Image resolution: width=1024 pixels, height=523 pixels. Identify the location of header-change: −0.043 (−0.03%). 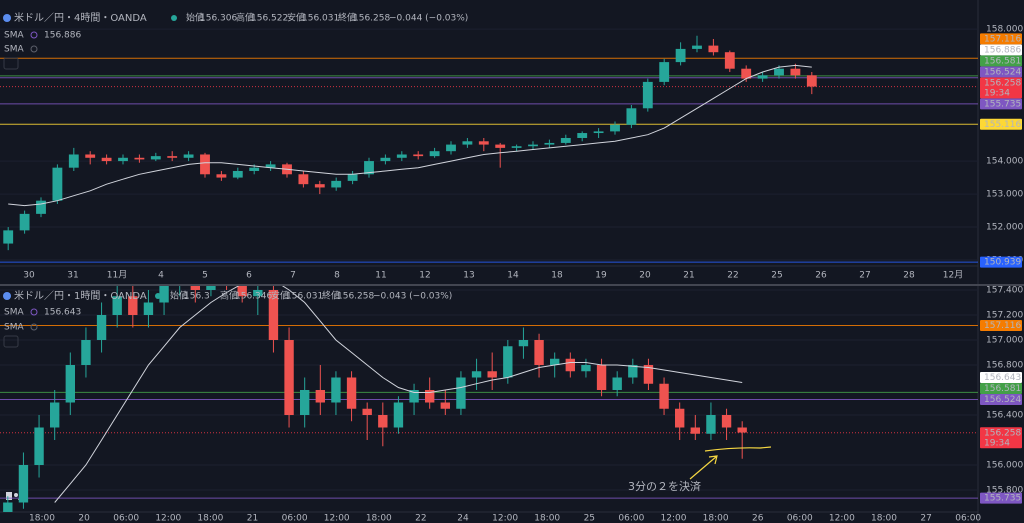
(412, 297).